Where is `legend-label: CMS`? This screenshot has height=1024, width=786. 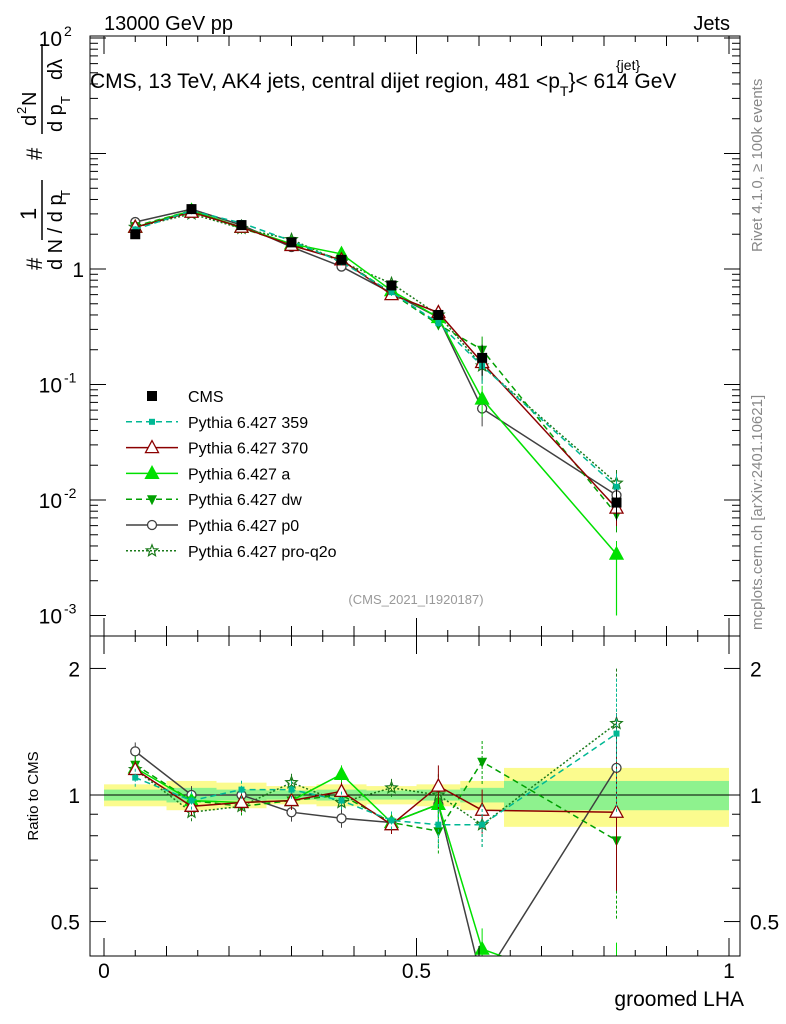
legend-label: CMS is located at coordinates (206, 397).